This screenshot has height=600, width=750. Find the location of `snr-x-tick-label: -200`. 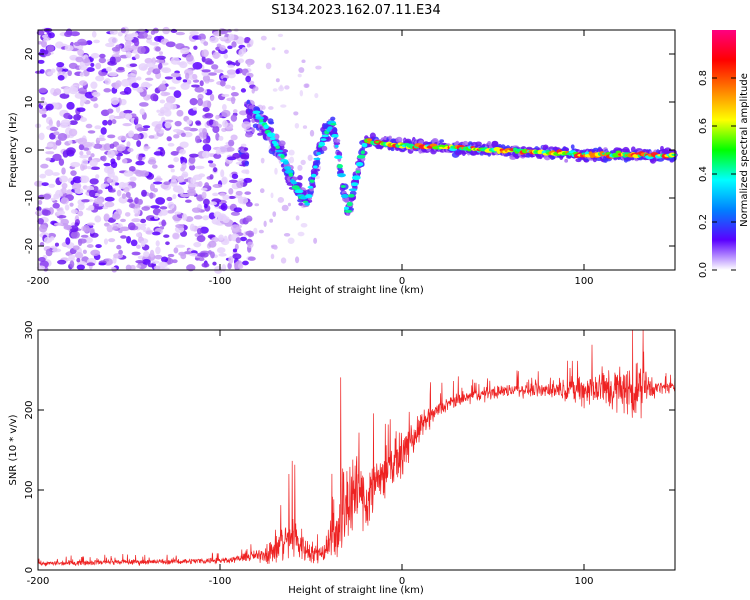

snr-x-tick-label: -200 is located at coordinates (38, 581).